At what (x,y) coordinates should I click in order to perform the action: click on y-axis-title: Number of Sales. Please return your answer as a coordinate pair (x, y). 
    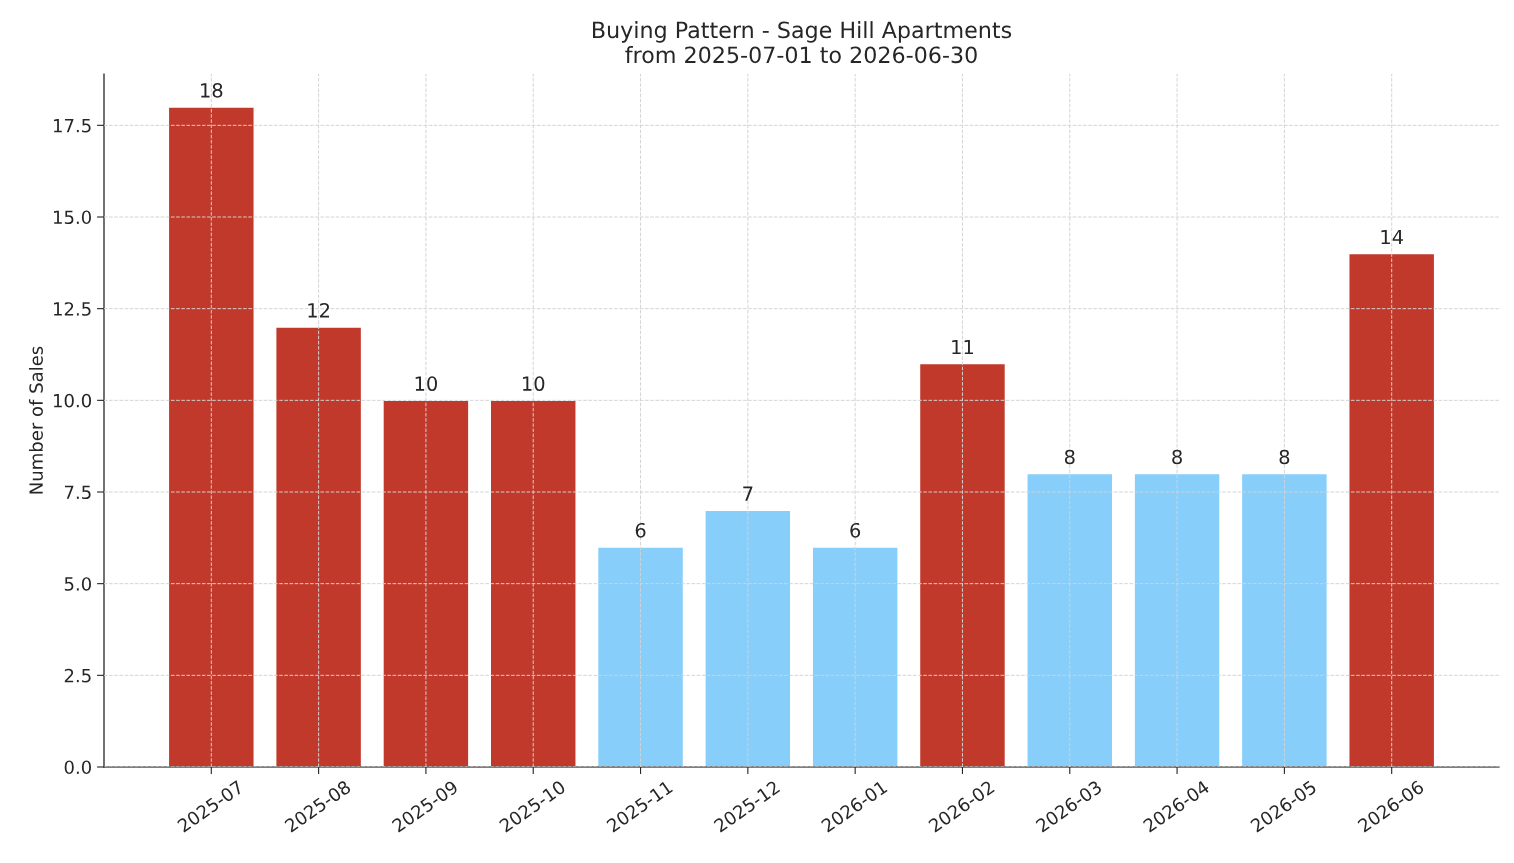
    Looking at the image, I should click on (35, 420).